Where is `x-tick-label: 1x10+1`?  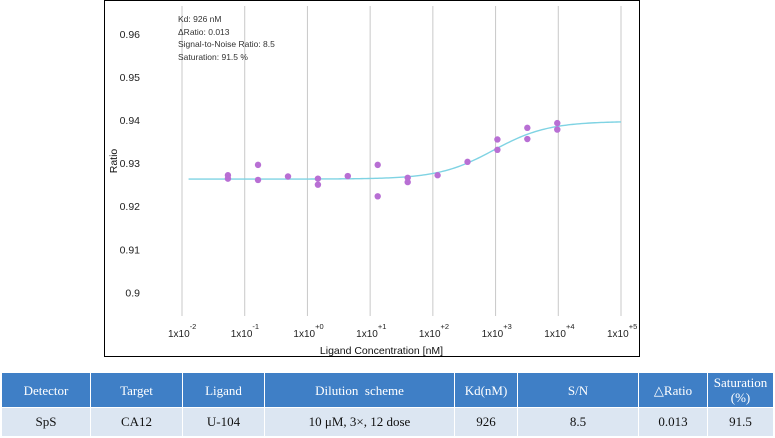 x-tick-label: 1x10+1 is located at coordinates (371, 331).